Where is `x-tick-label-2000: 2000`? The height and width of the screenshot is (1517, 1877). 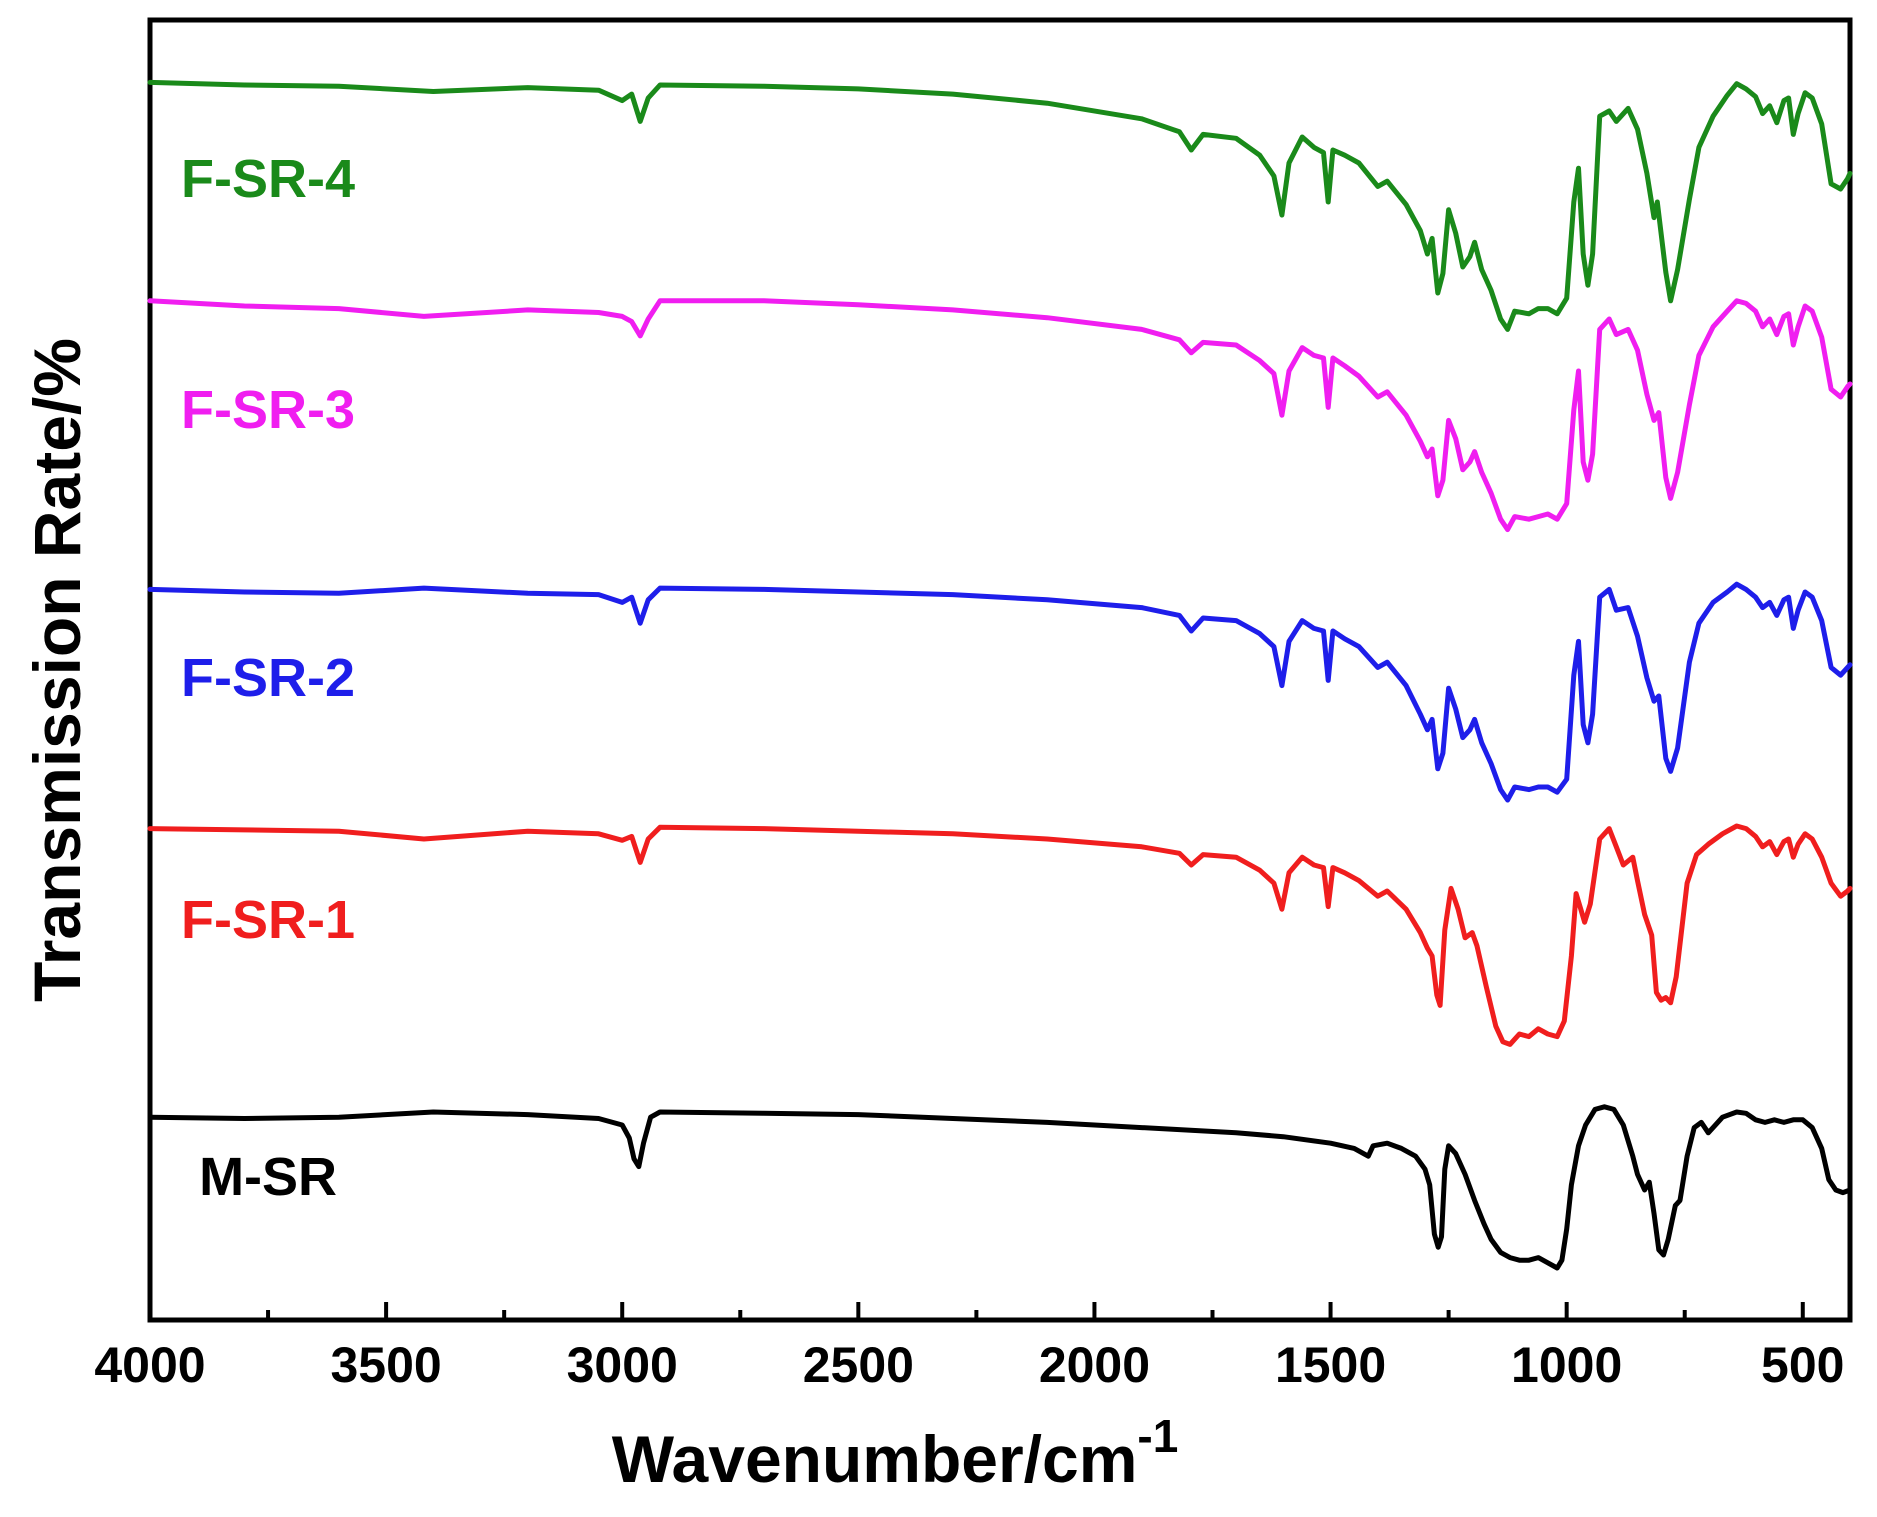
x-tick-label-2000: 2000 is located at coordinates (1094, 1365).